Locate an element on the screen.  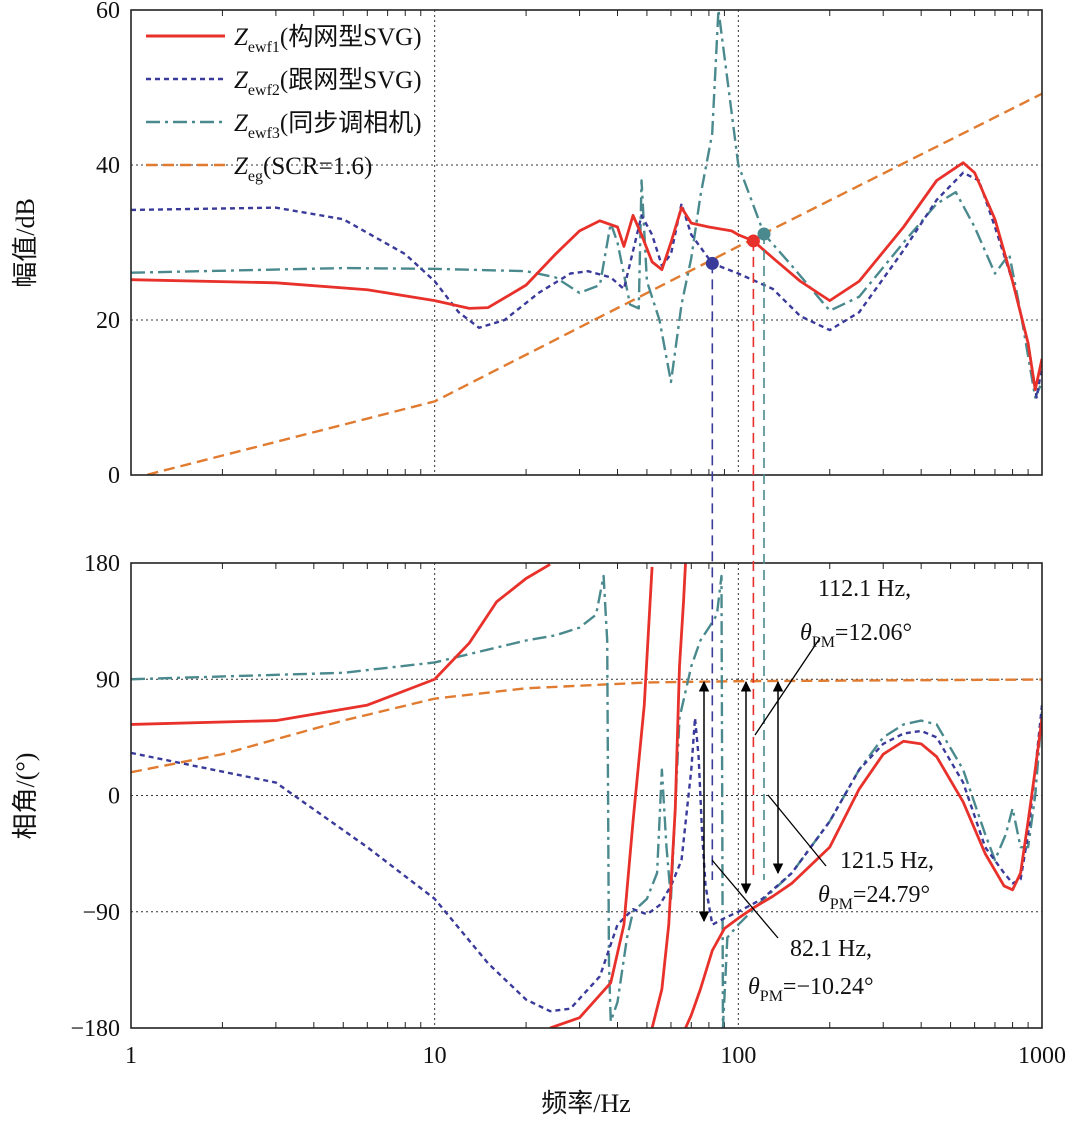
phase-y-label: 相角/(°) is located at coordinates (25, 796).